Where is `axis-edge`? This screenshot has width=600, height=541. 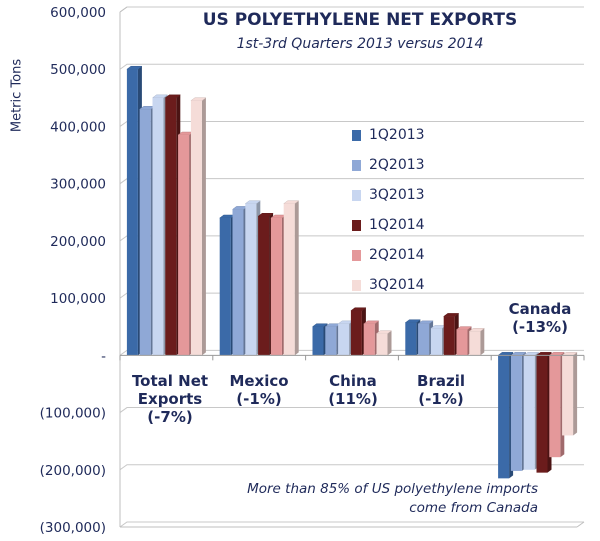 axis-edge is located at coordinates (123, 9).